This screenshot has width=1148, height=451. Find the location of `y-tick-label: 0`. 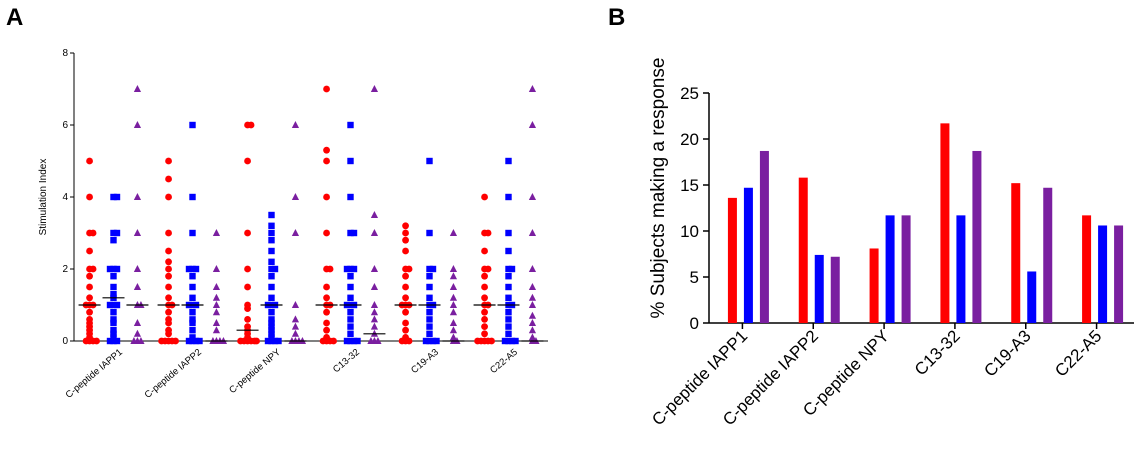

y-tick-label: 0 is located at coordinates (65, 341).